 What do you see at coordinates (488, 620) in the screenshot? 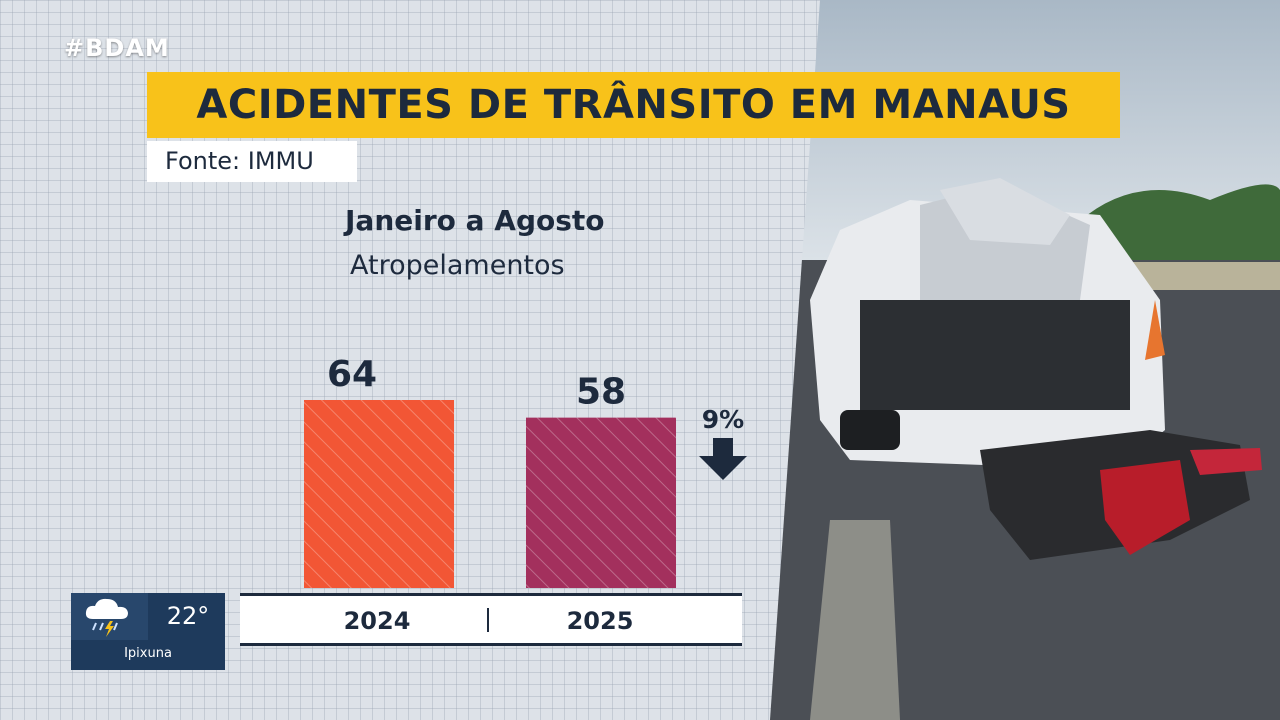
I see `axis-separator` at bounding box center [488, 620].